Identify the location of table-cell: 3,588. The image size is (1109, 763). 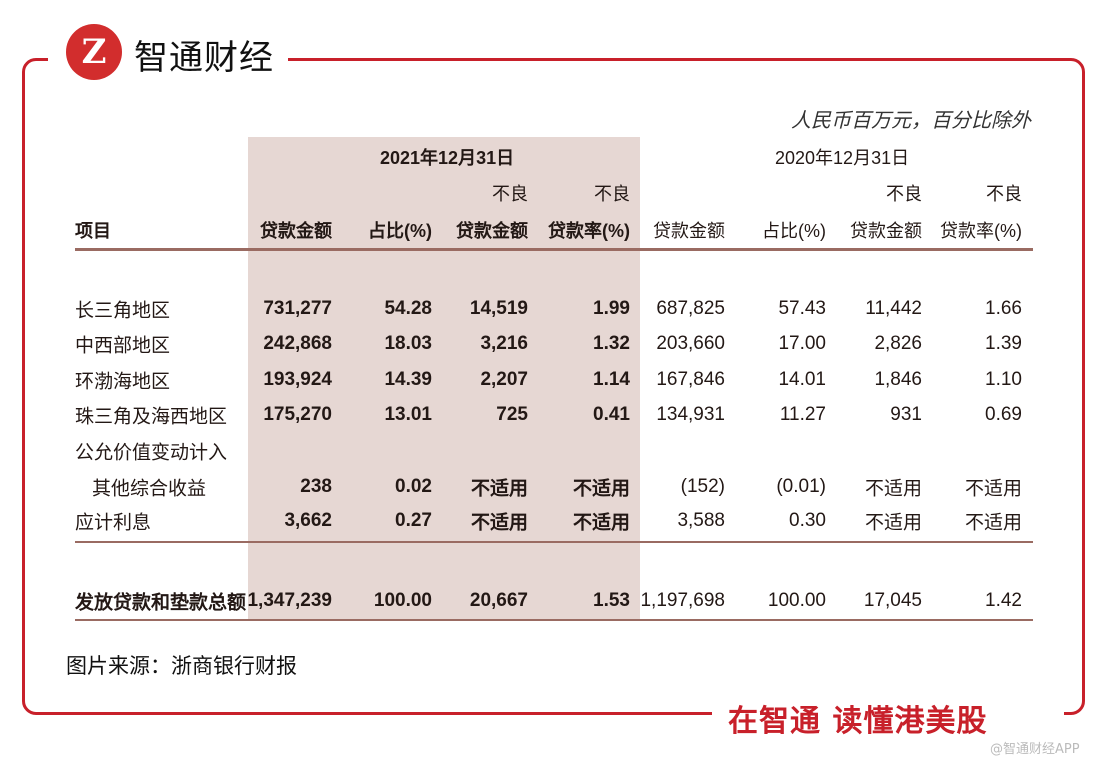
(701, 520).